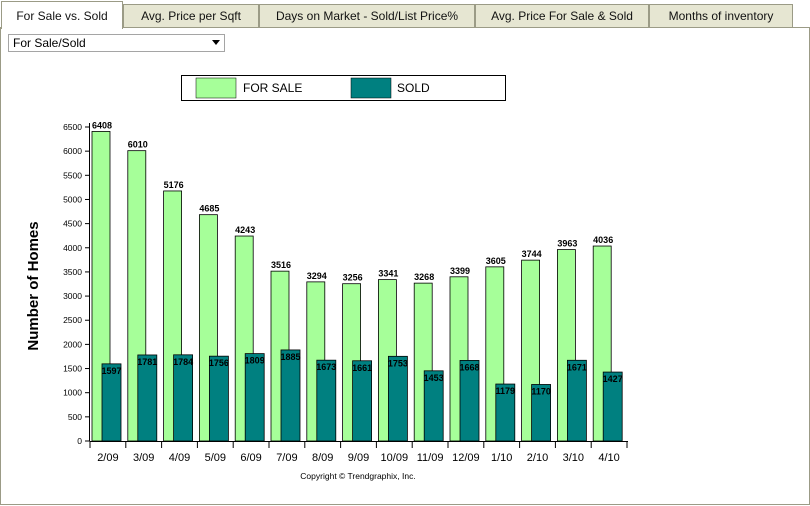 The image size is (810, 506). What do you see at coordinates (398, 363) in the screenshot?
I see `data-label-sold: 1753` at bounding box center [398, 363].